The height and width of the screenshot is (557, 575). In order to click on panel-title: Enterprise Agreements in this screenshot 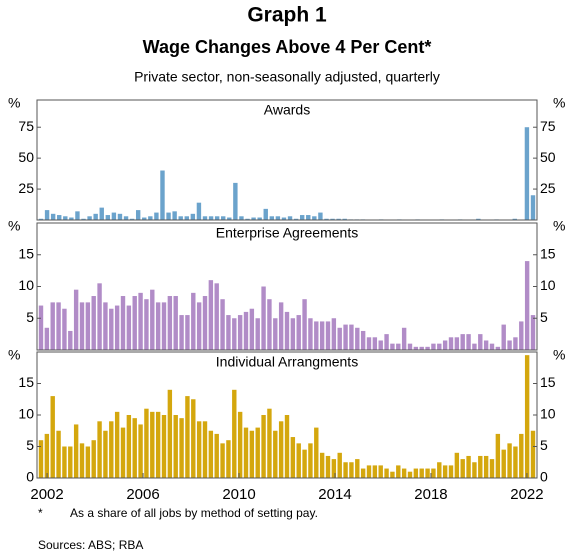, I will do `click(287, 233)`.